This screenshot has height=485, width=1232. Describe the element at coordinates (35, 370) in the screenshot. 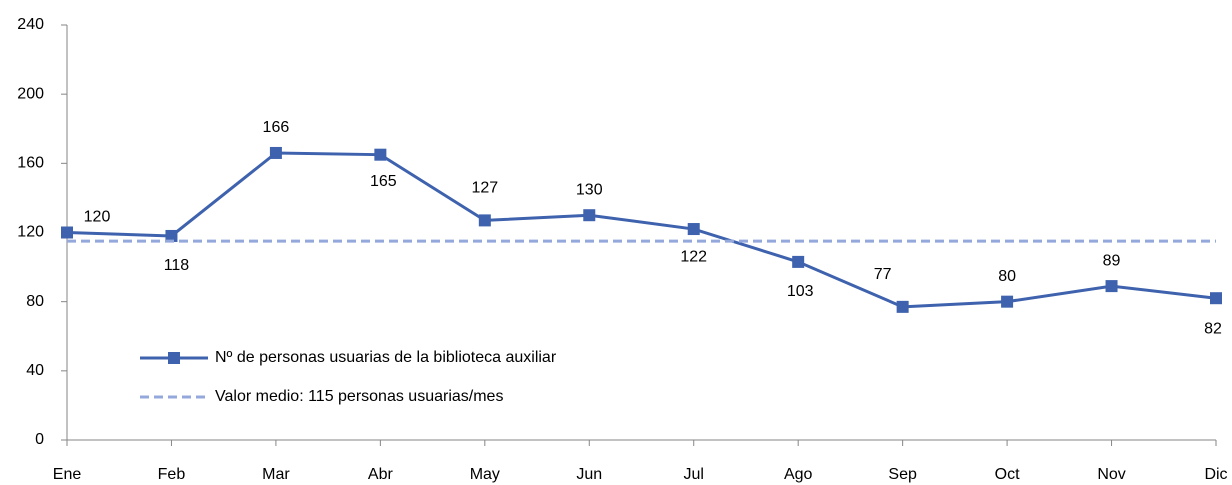

I see `y-tick-label: 40` at that location.